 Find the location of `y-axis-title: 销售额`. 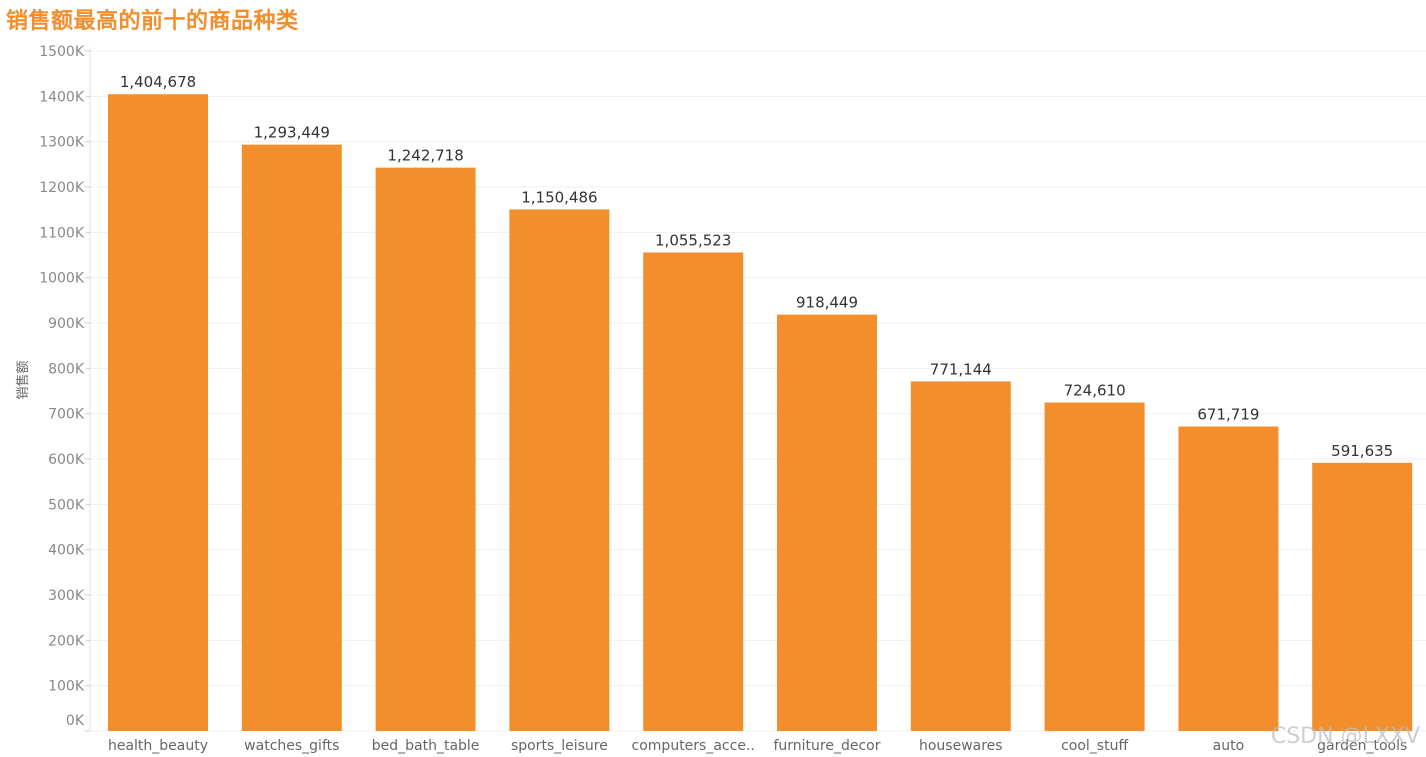

y-axis-title: 销售额 is located at coordinates (23, 379).